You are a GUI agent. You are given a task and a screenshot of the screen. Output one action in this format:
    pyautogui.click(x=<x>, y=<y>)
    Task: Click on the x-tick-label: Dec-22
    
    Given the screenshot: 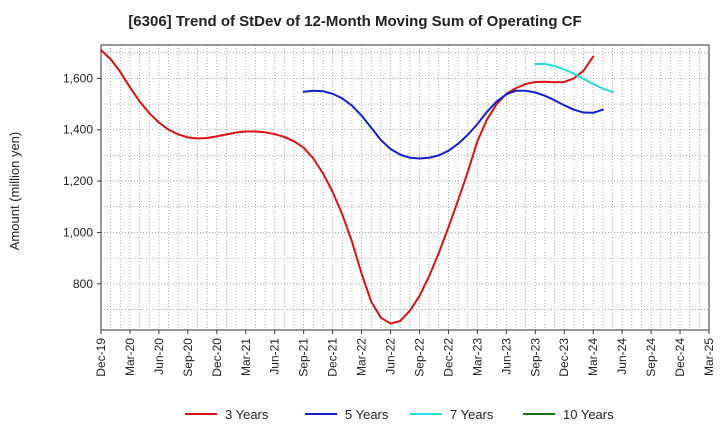 What is the action you would take?
    pyautogui.click(x=448, y=357)
    